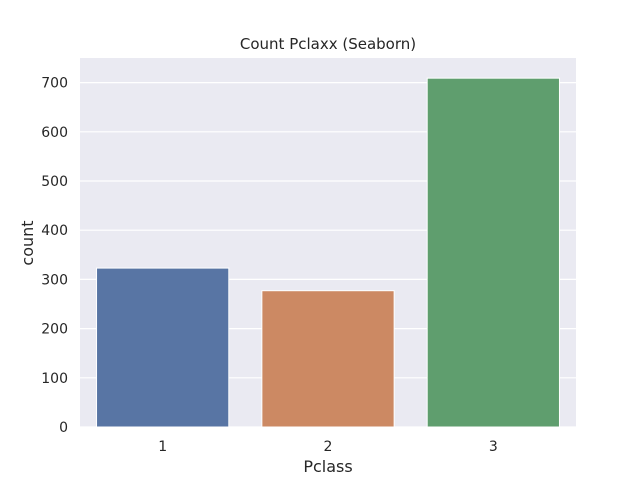 This screenshot has width=640, height=480. What do you see at coordinates (63, 428) in the screenshot?
I see `y-tick-label: 0` at bounding box center [63, 428].